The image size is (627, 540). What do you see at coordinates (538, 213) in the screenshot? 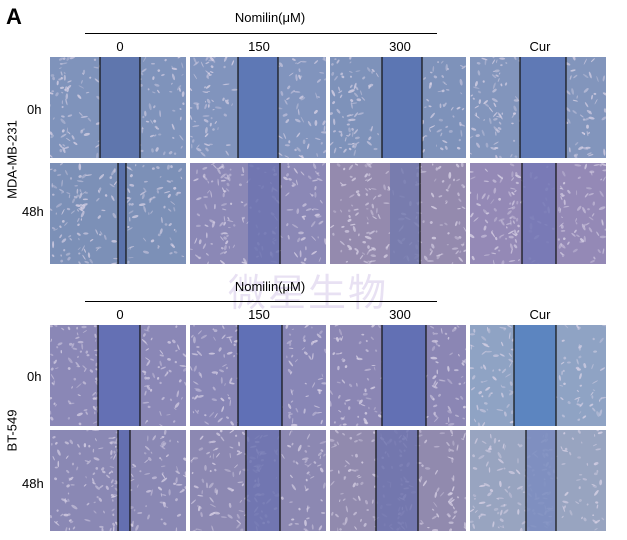
I see `micrograph-mda-48h-cur` at bounding box center [538, 213].